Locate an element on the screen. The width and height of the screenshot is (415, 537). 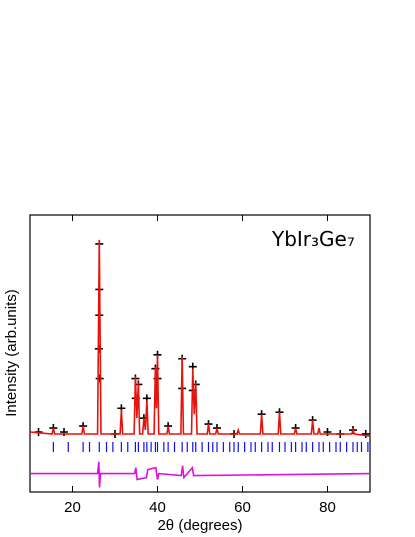
annotation: YbIr₃Ge₇ is located at coordinates (313, 239).